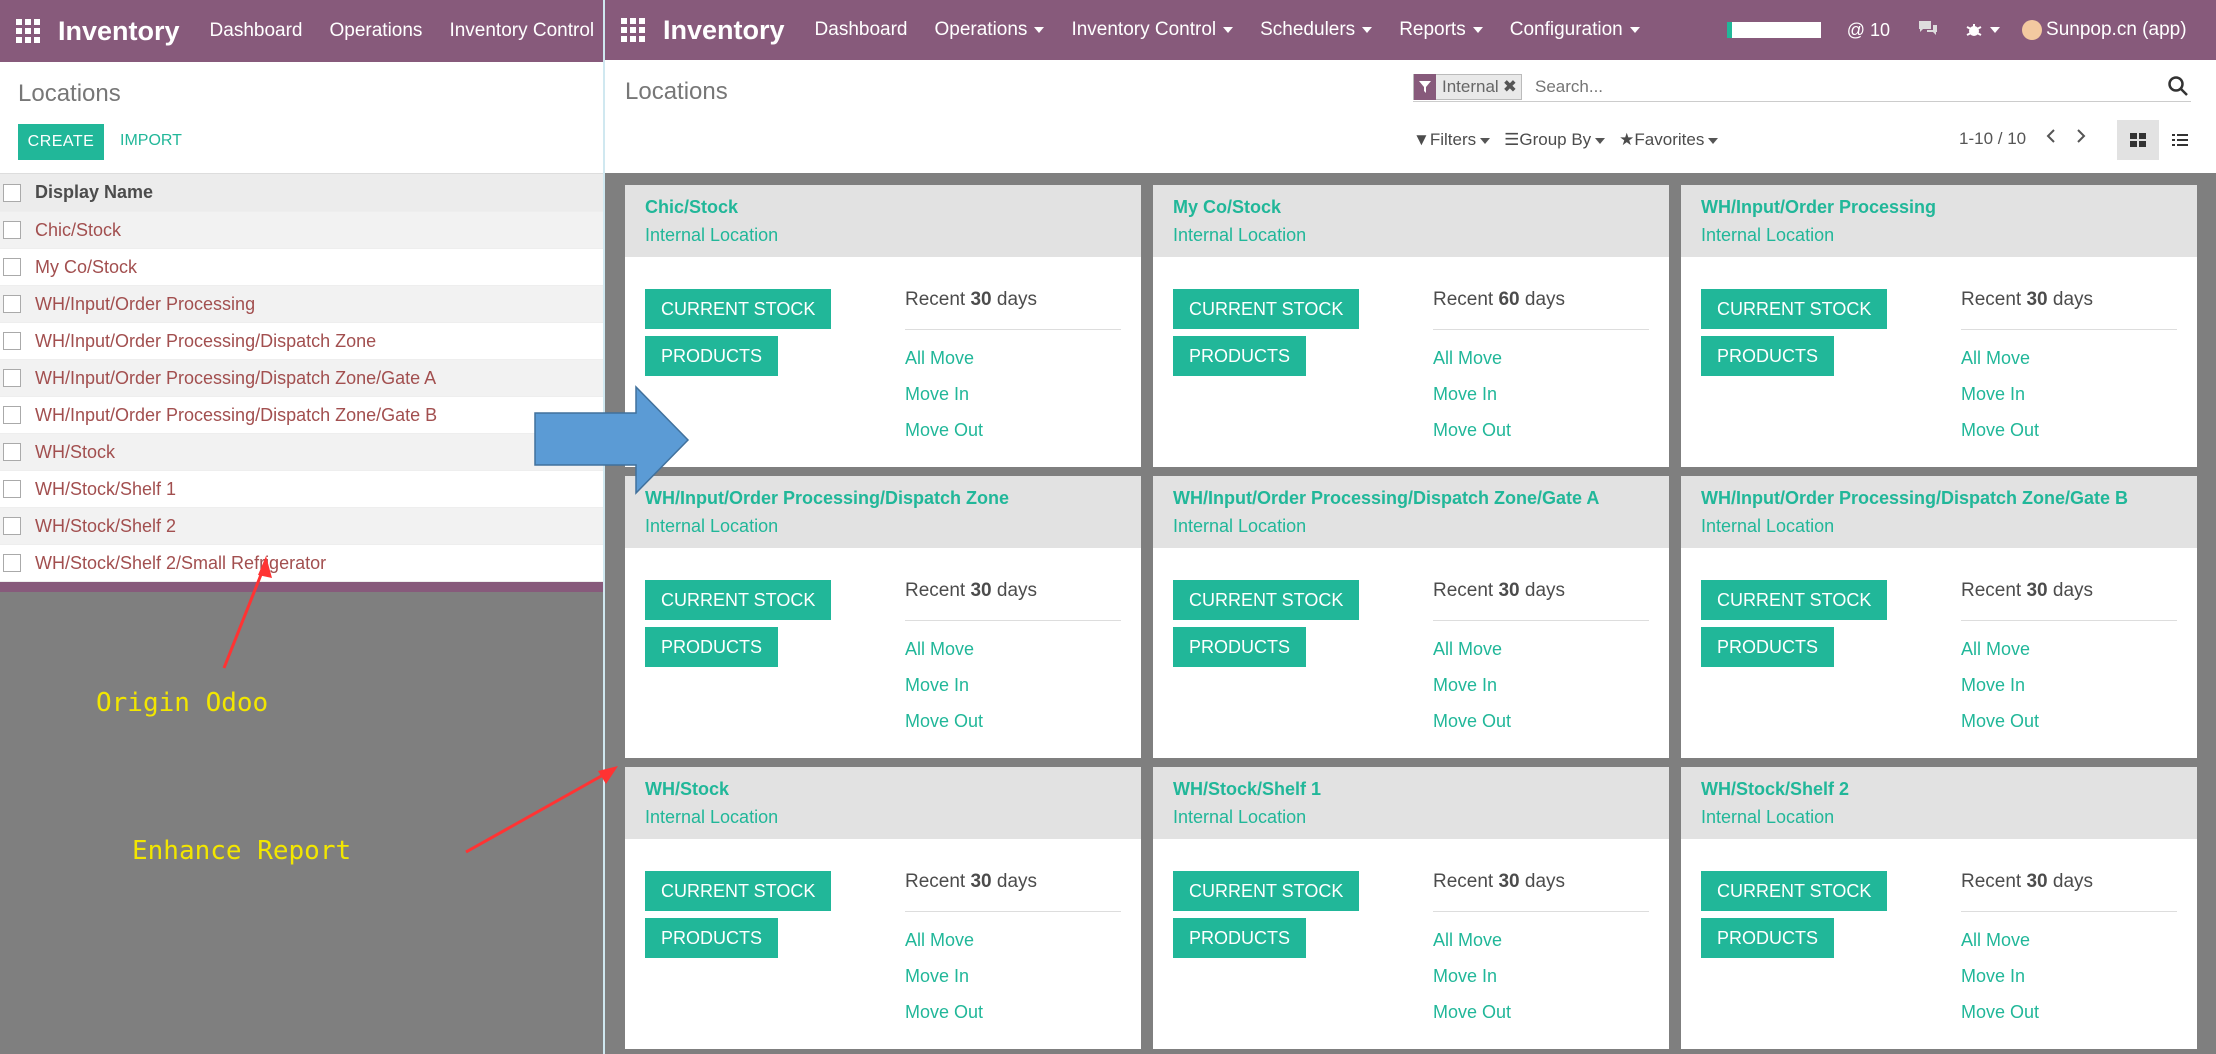  Describe the element at coordinates (2081, 138) in the screenshot. I see `chevron-right-icon` at that location.